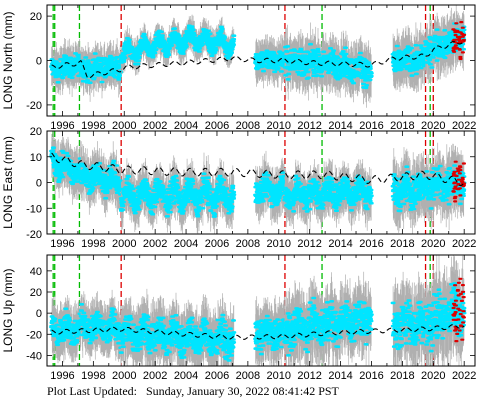 This screenshot has width=481, height=400. What do you see at coordinates (8, 60) in the screenshot?
I see `y-axis-label: LONG North (mm)` at bounding box center [8, 60].